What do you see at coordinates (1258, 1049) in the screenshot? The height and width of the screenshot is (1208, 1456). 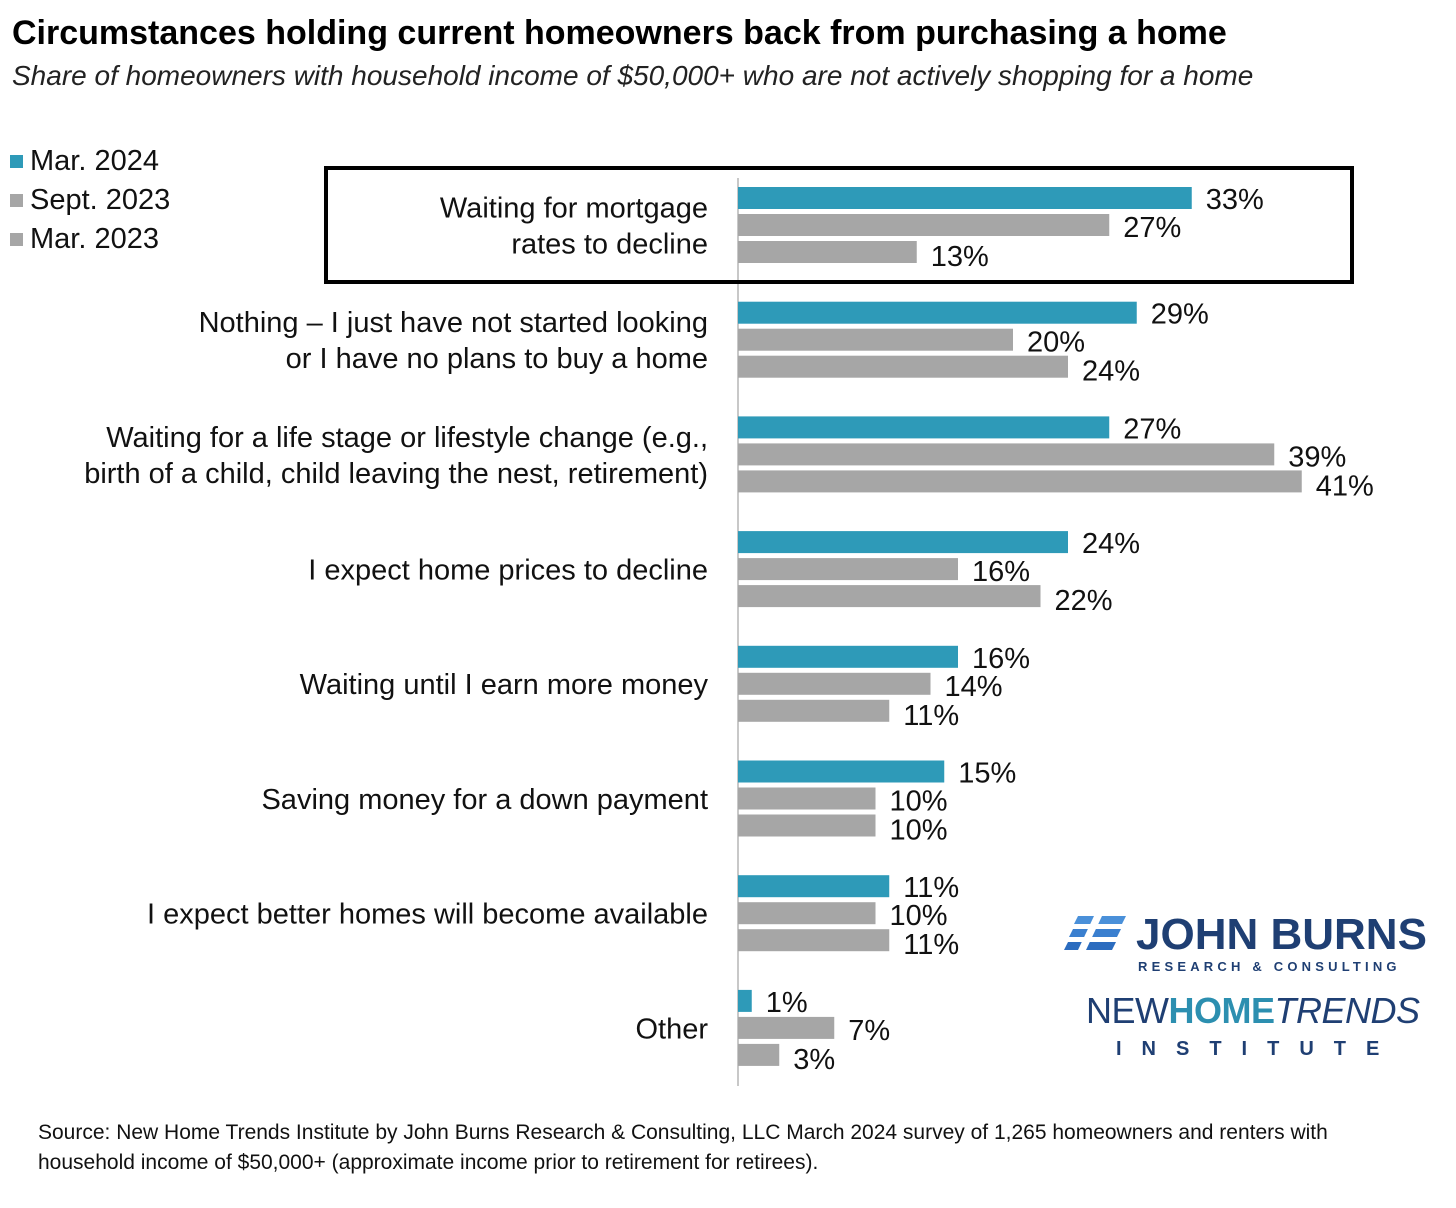 I see `nht-institute: INSTITUTE` at bounding box center [1258, 1049].